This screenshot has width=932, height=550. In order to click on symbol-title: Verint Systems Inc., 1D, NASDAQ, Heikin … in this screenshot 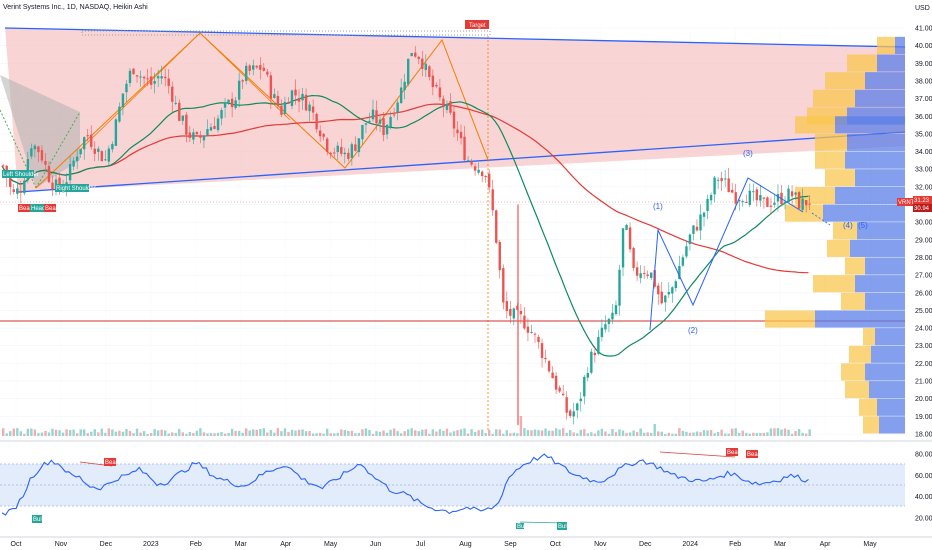, I will do `click(75, 7)`.